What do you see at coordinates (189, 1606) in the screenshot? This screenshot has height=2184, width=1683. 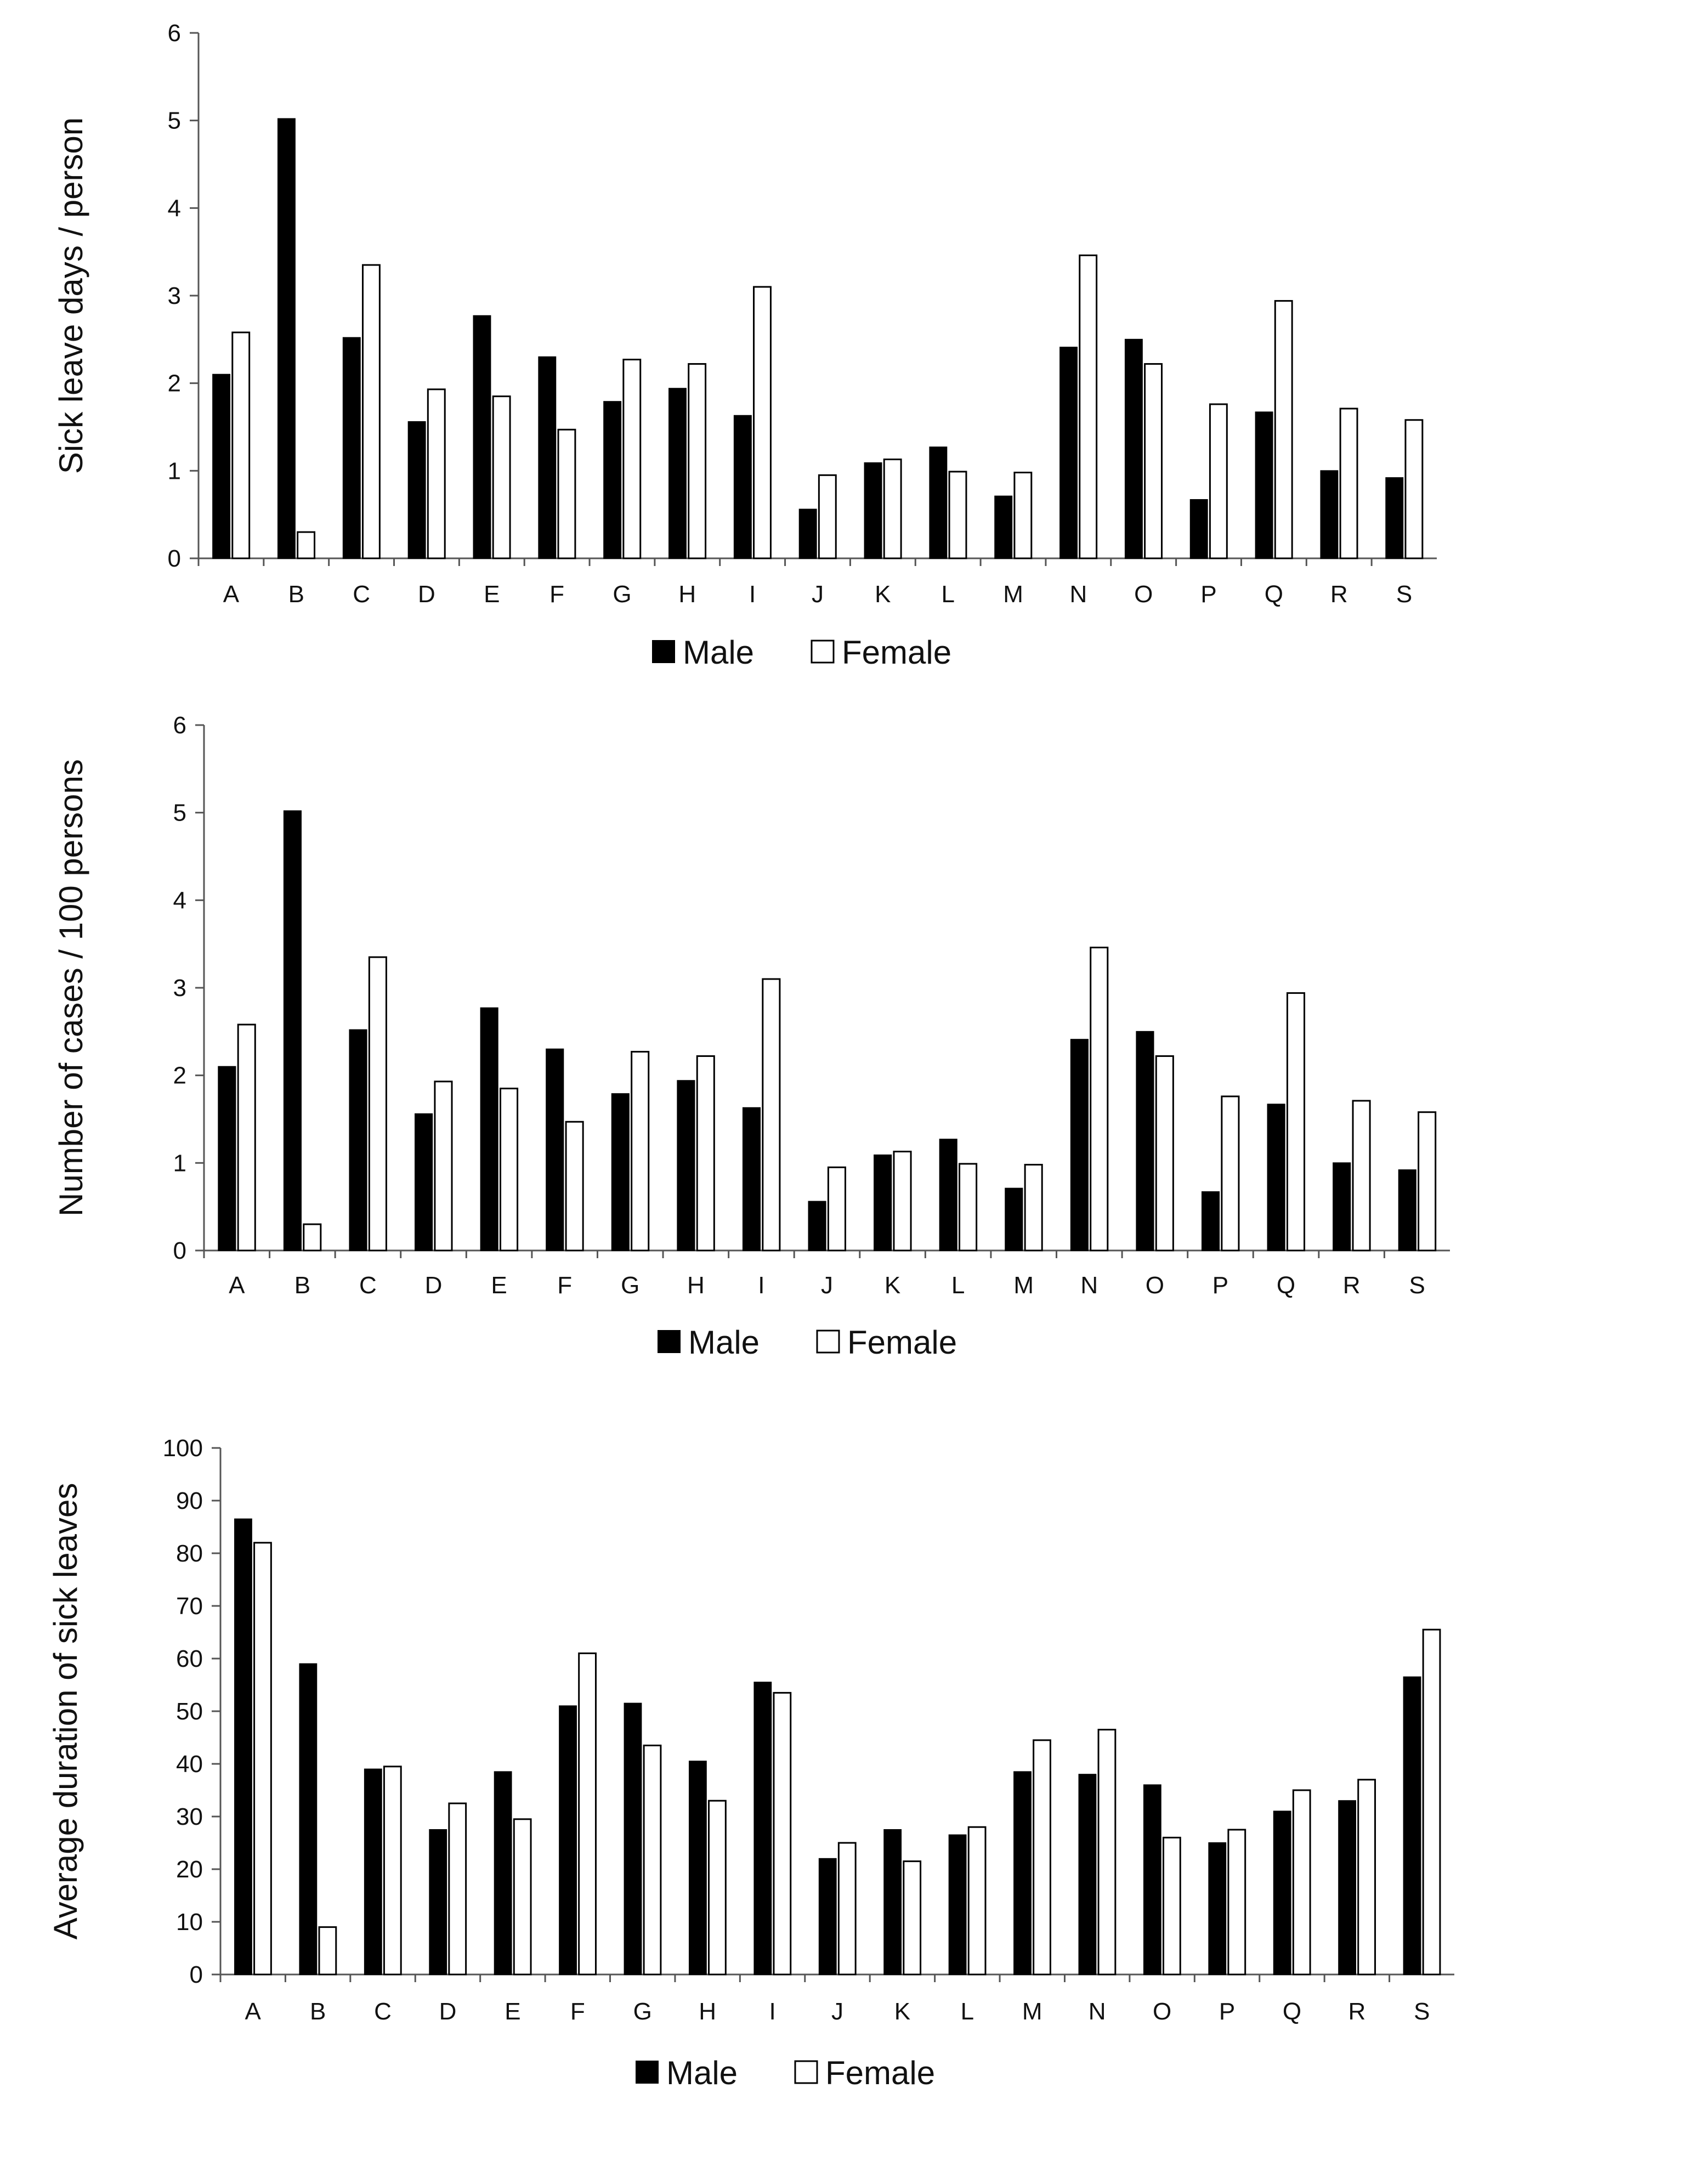 I see `y-tick-label: 70` at bounding box center [189, 1606].